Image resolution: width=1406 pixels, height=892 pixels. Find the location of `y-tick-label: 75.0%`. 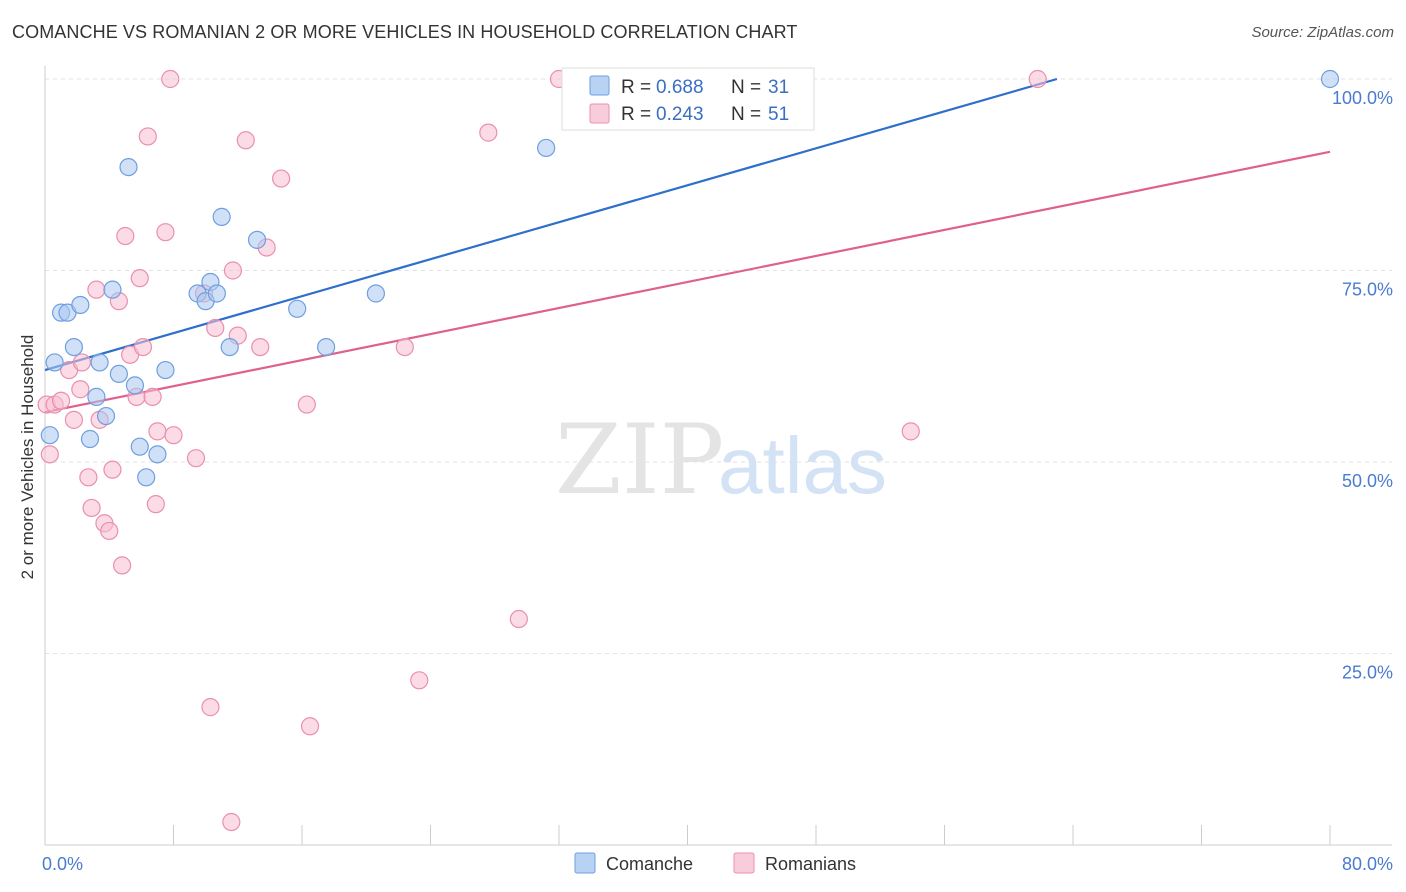

y-tick-label: 75.0% is located at coordinates (1367, 290).